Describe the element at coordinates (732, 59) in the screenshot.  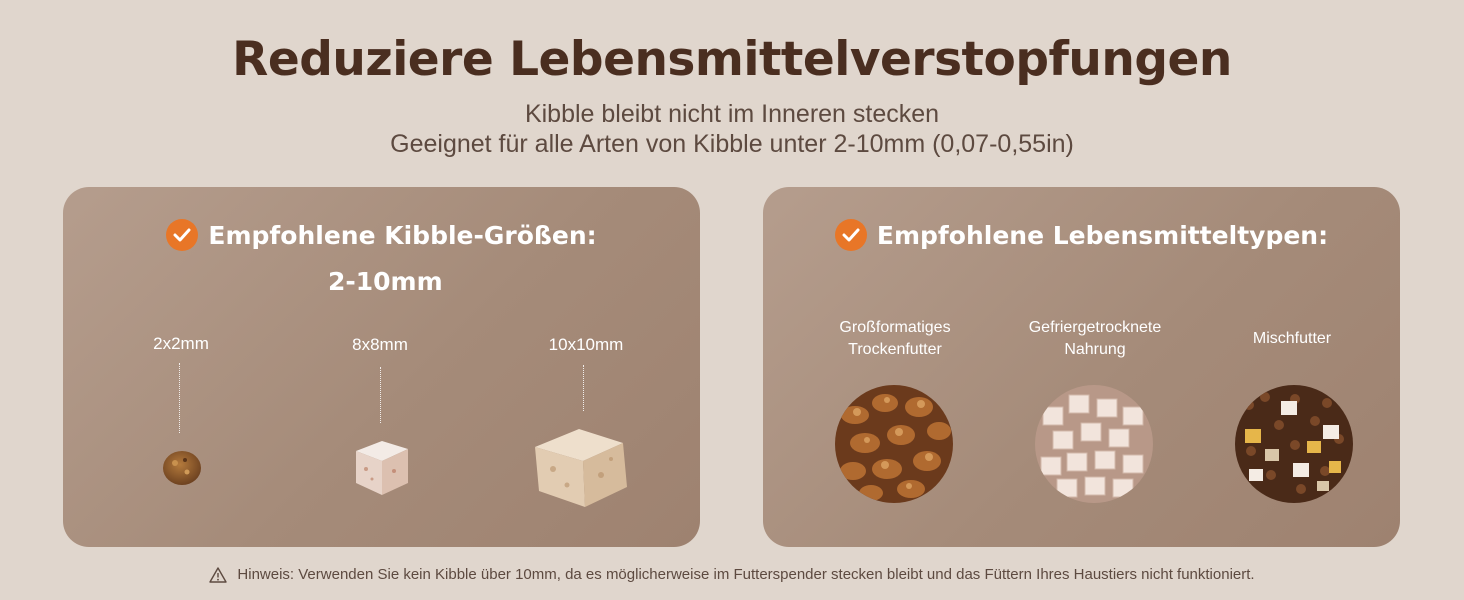
I see `page-title: Reduziere Lebensmittelverstopfungen` at that location.